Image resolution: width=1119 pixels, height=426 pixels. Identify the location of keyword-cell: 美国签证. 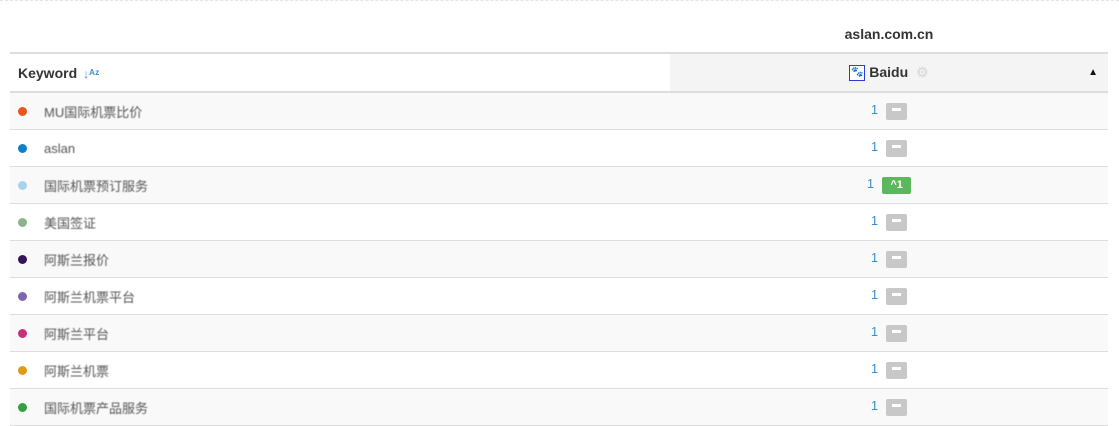
(340, 222).